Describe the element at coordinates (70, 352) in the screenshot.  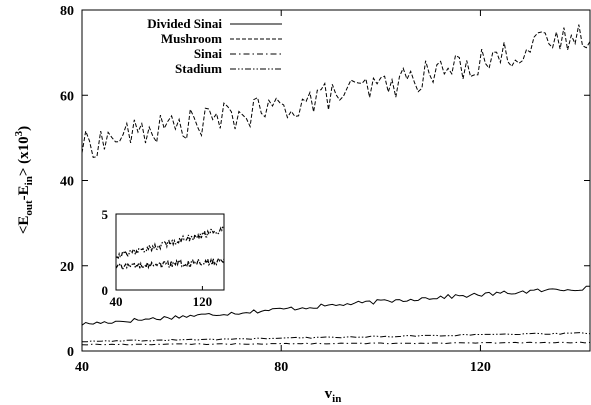
I see `y-tick-label: 0` at that location.